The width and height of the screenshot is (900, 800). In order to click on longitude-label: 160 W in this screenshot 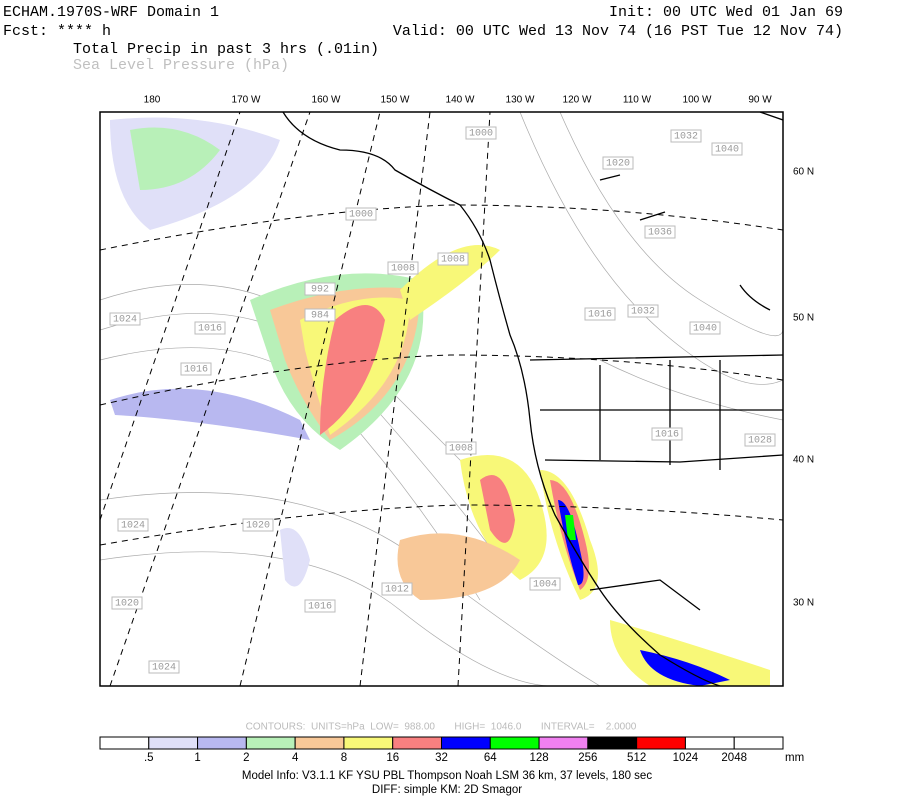, I will do `click(326, 100)`.